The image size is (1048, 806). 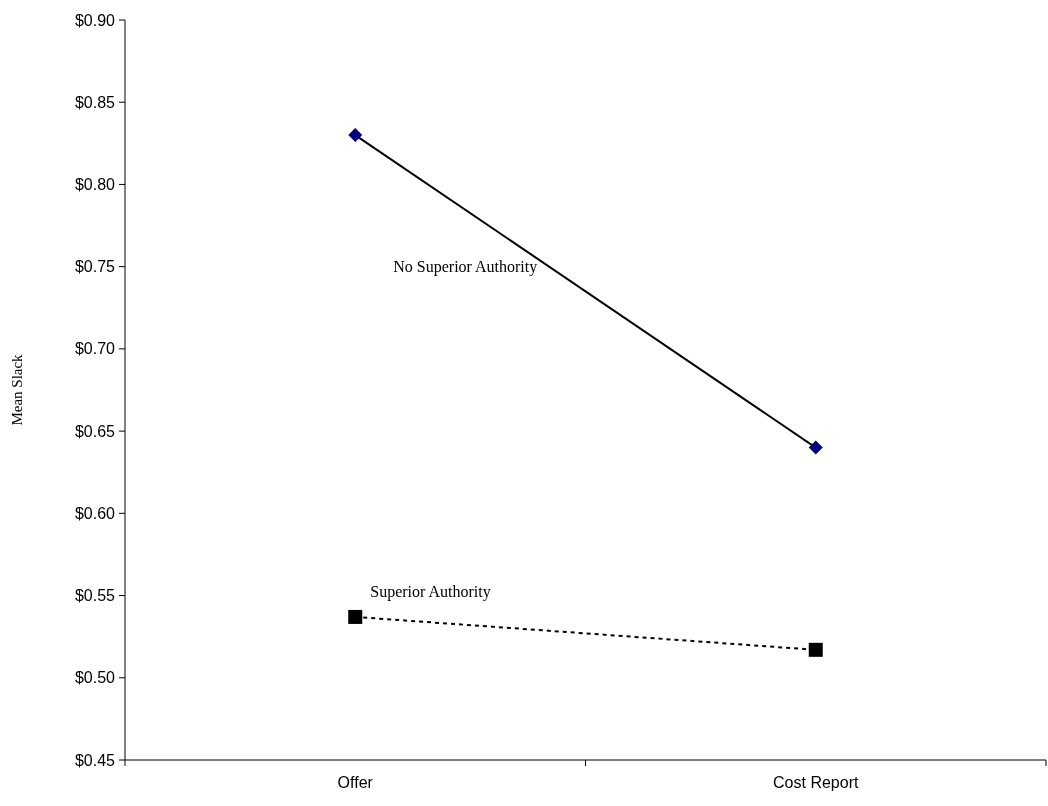 What do you see at coordinates (355, 782) in the screenshot?
I see `x-tick-label: Offer` at bounding box center [355, 782].